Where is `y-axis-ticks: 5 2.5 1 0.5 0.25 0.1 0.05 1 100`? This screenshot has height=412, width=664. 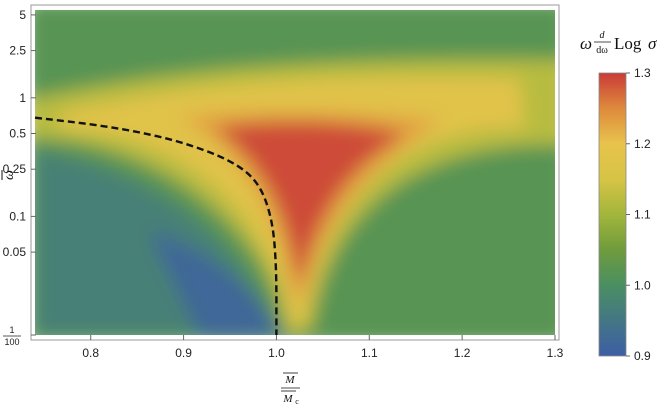
y-axis-ticks: 5 2.5 1 0.5 0.25 0.1 0.05 1 100 is located at coordinates (19, 177).